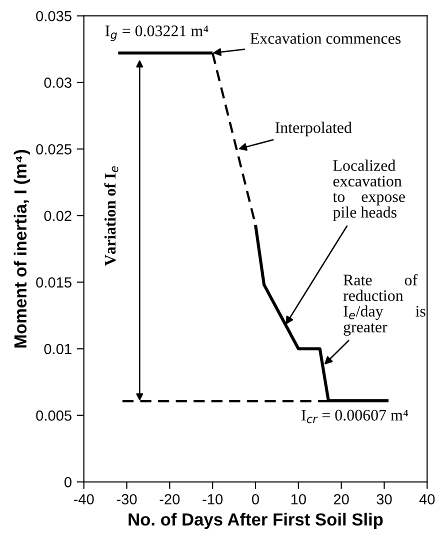 This screenshot has width=439, height=547. I want to click on annotation: Rate of reduction I$_{e}$/day is greater, so click(384, 305).